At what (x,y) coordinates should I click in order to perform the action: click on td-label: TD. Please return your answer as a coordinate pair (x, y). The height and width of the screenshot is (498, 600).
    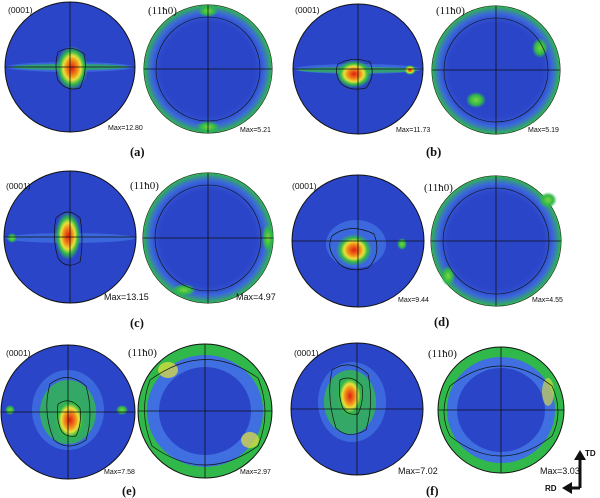
    Looking at the image, I should click on (590, 453).